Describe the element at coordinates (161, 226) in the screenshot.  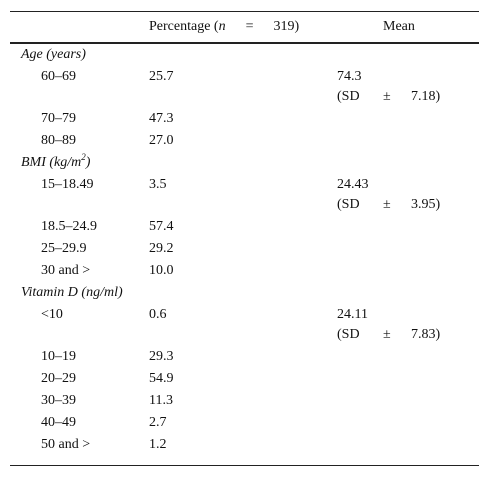
I see `percentage: 57.4` at that location.